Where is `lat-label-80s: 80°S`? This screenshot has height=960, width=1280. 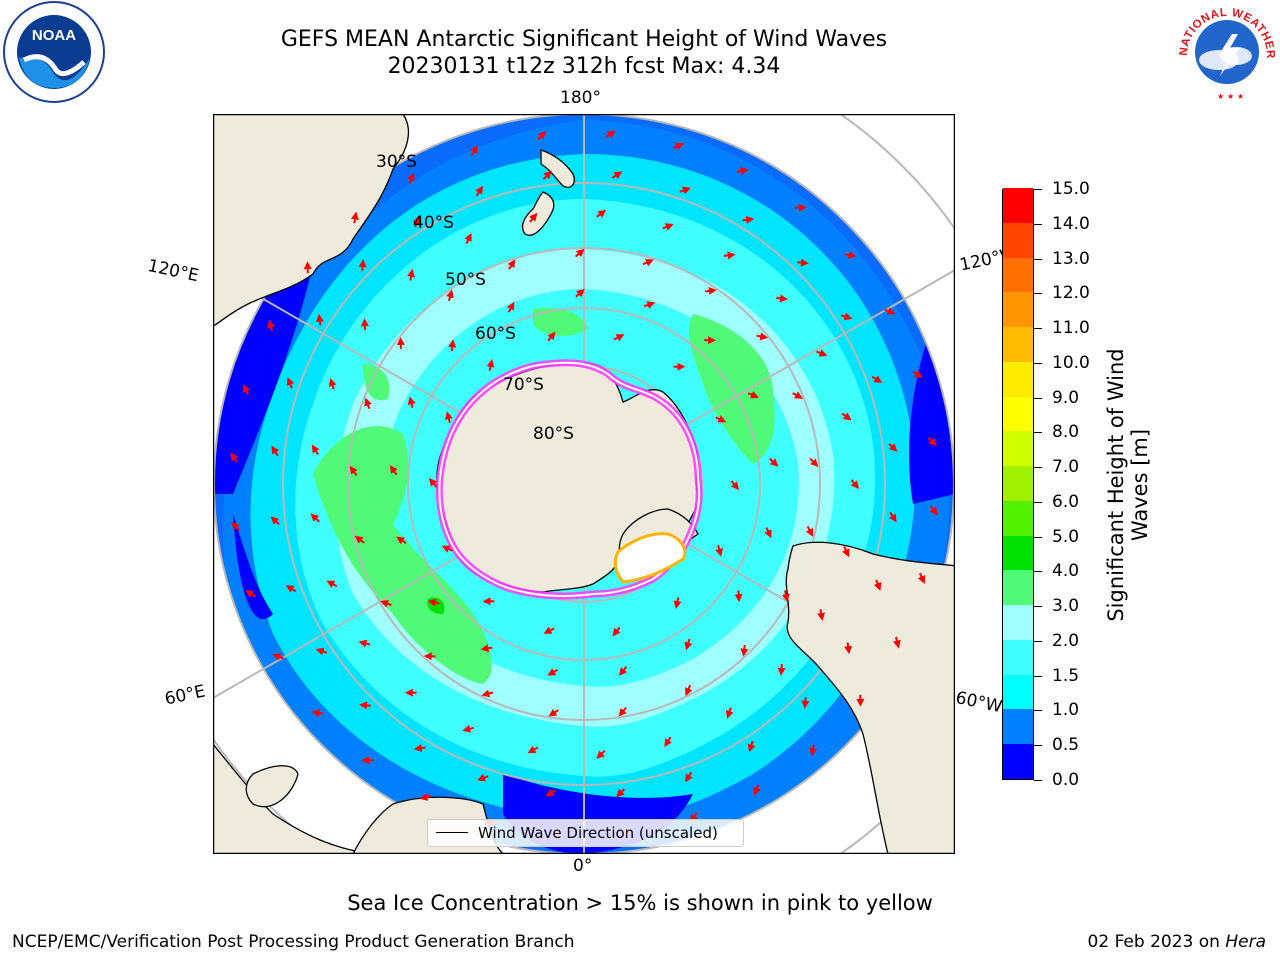
lat-label-80s: 80°S is located at coordinates (553, 434).